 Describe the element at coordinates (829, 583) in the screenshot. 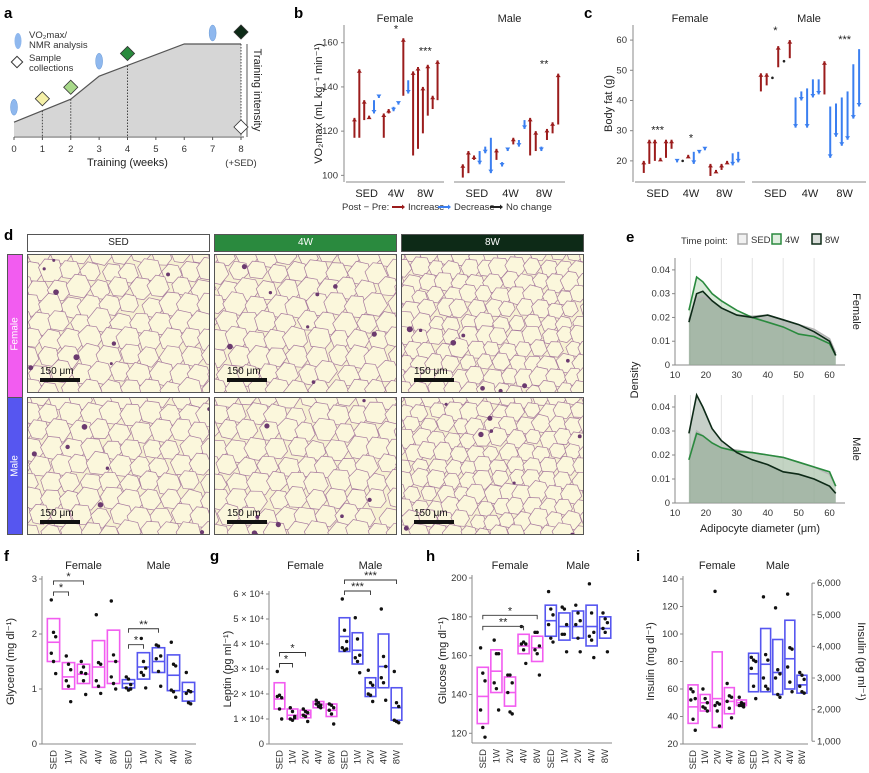

I see `right-y-tick-label: 6,000` at that location.